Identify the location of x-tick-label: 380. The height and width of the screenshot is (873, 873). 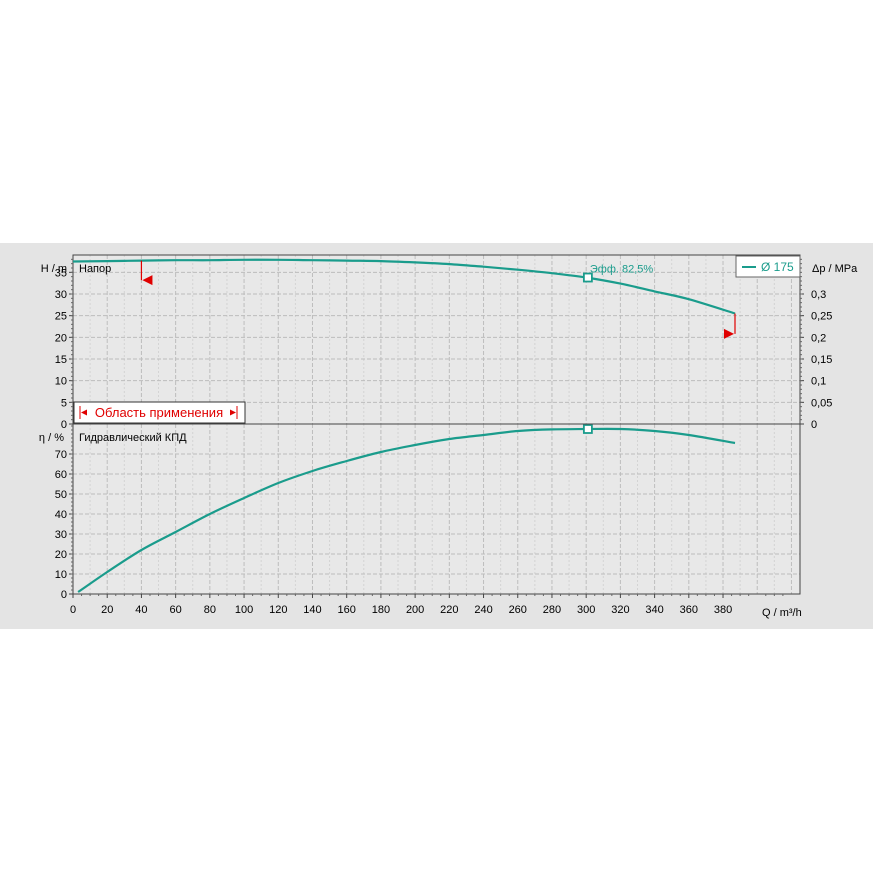
(723, 610).